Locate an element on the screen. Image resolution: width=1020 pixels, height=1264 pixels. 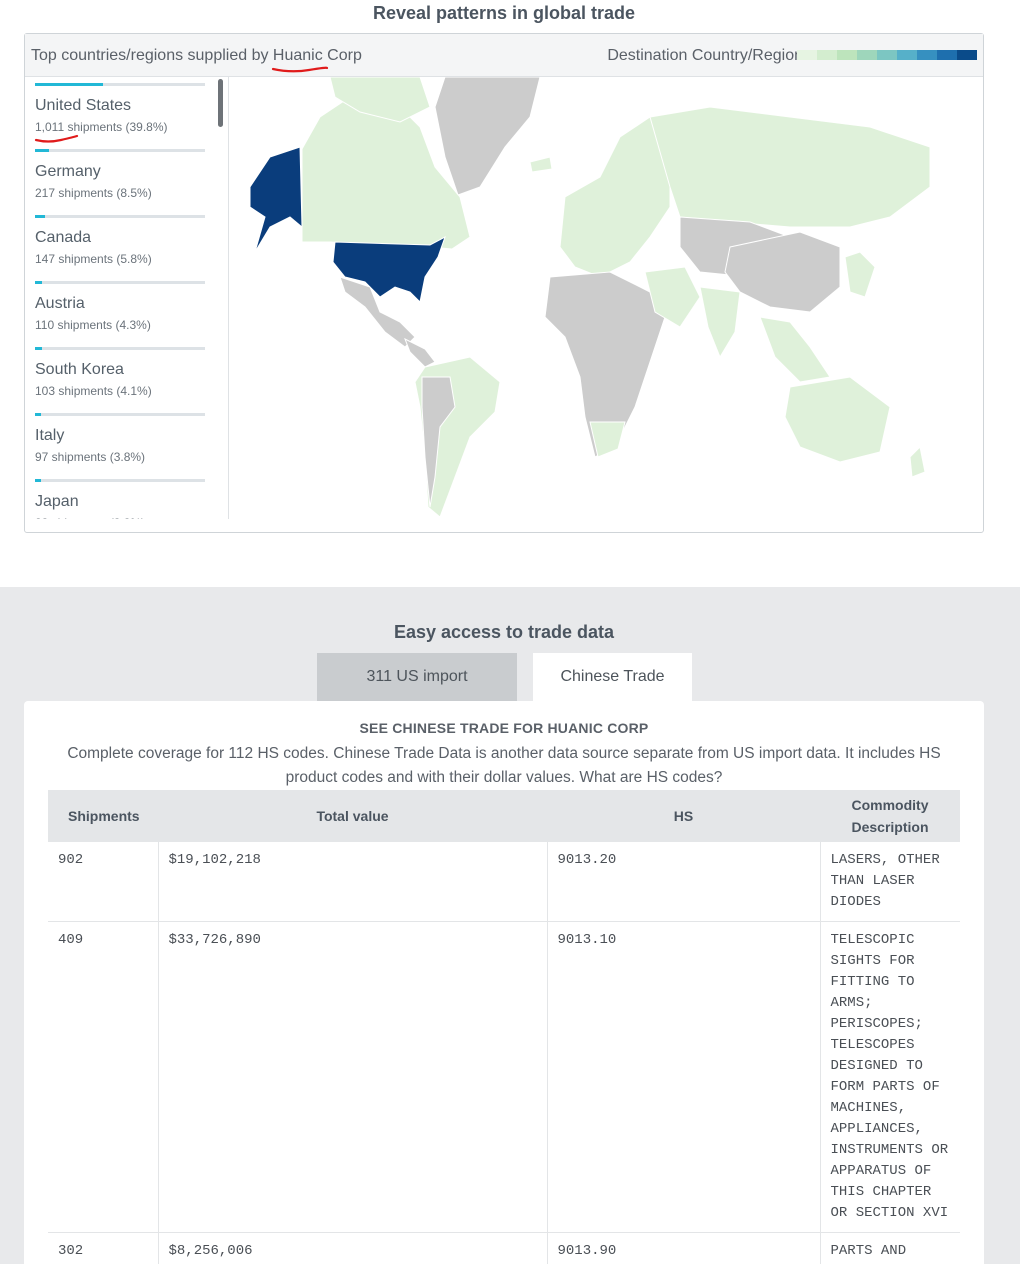
region-southeast-asia is located at coordinates (795, 349).